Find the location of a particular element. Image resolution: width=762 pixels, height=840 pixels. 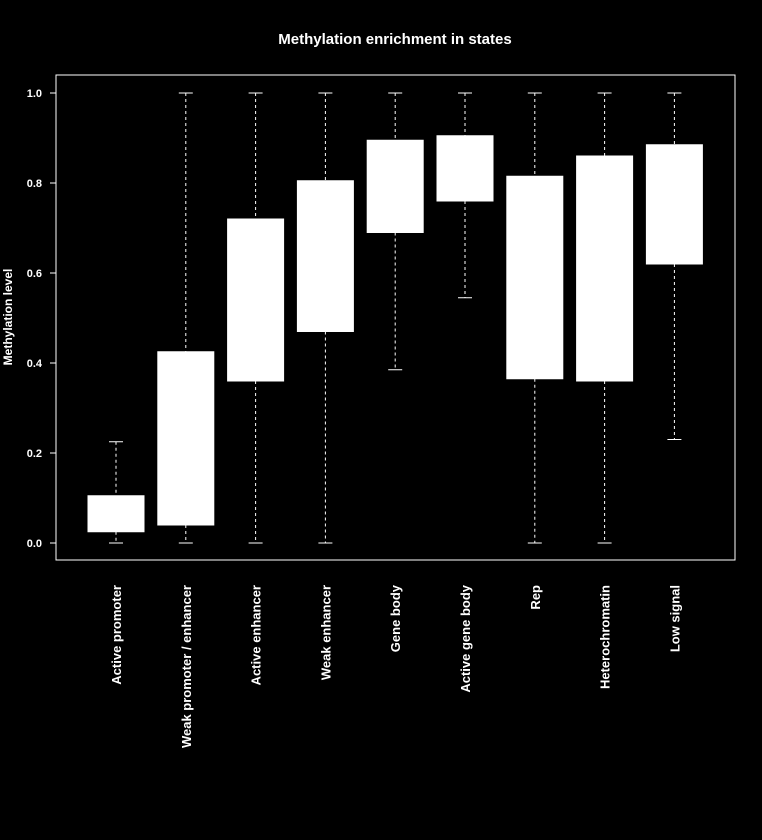

y-tick-label-1: 0.2 is located at coordinates (34, 454).